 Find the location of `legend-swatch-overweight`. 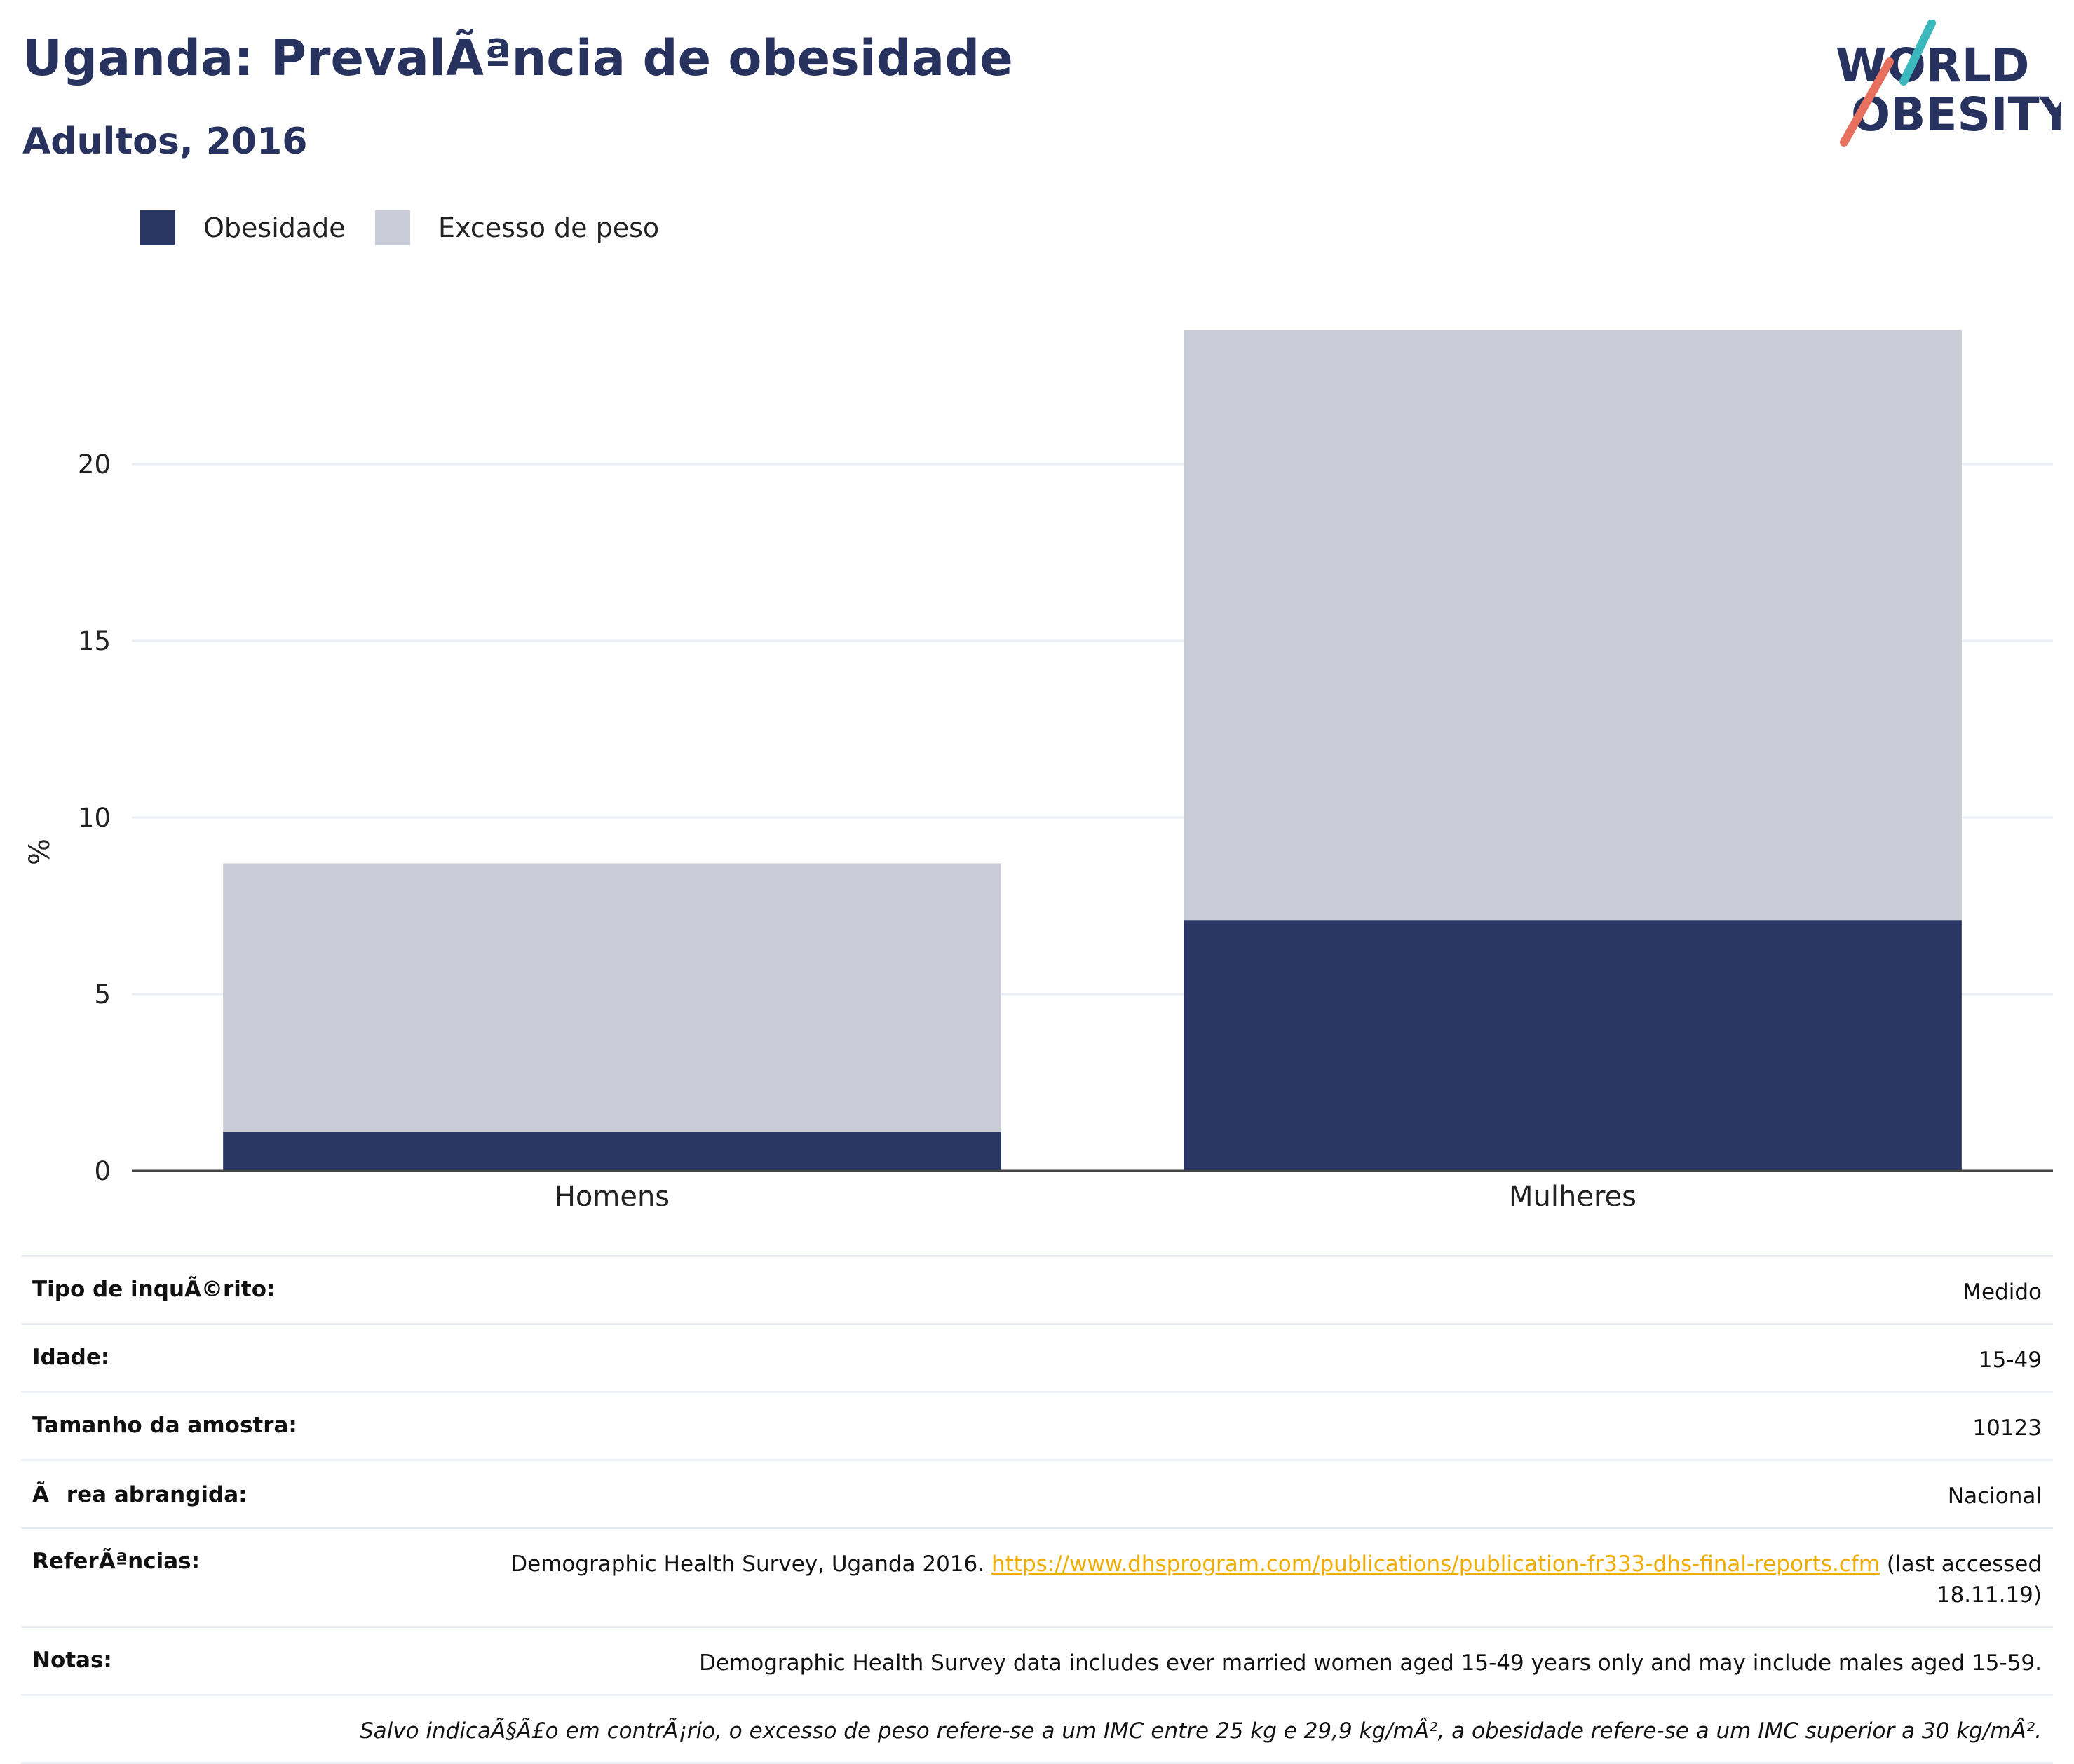

legend-swatch-overweight is located at coordinates (393, 227).